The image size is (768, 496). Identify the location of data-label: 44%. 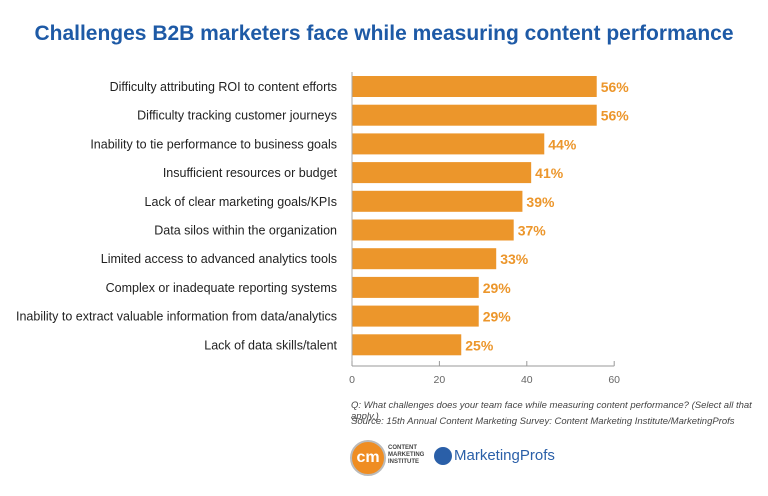
(562, 144).